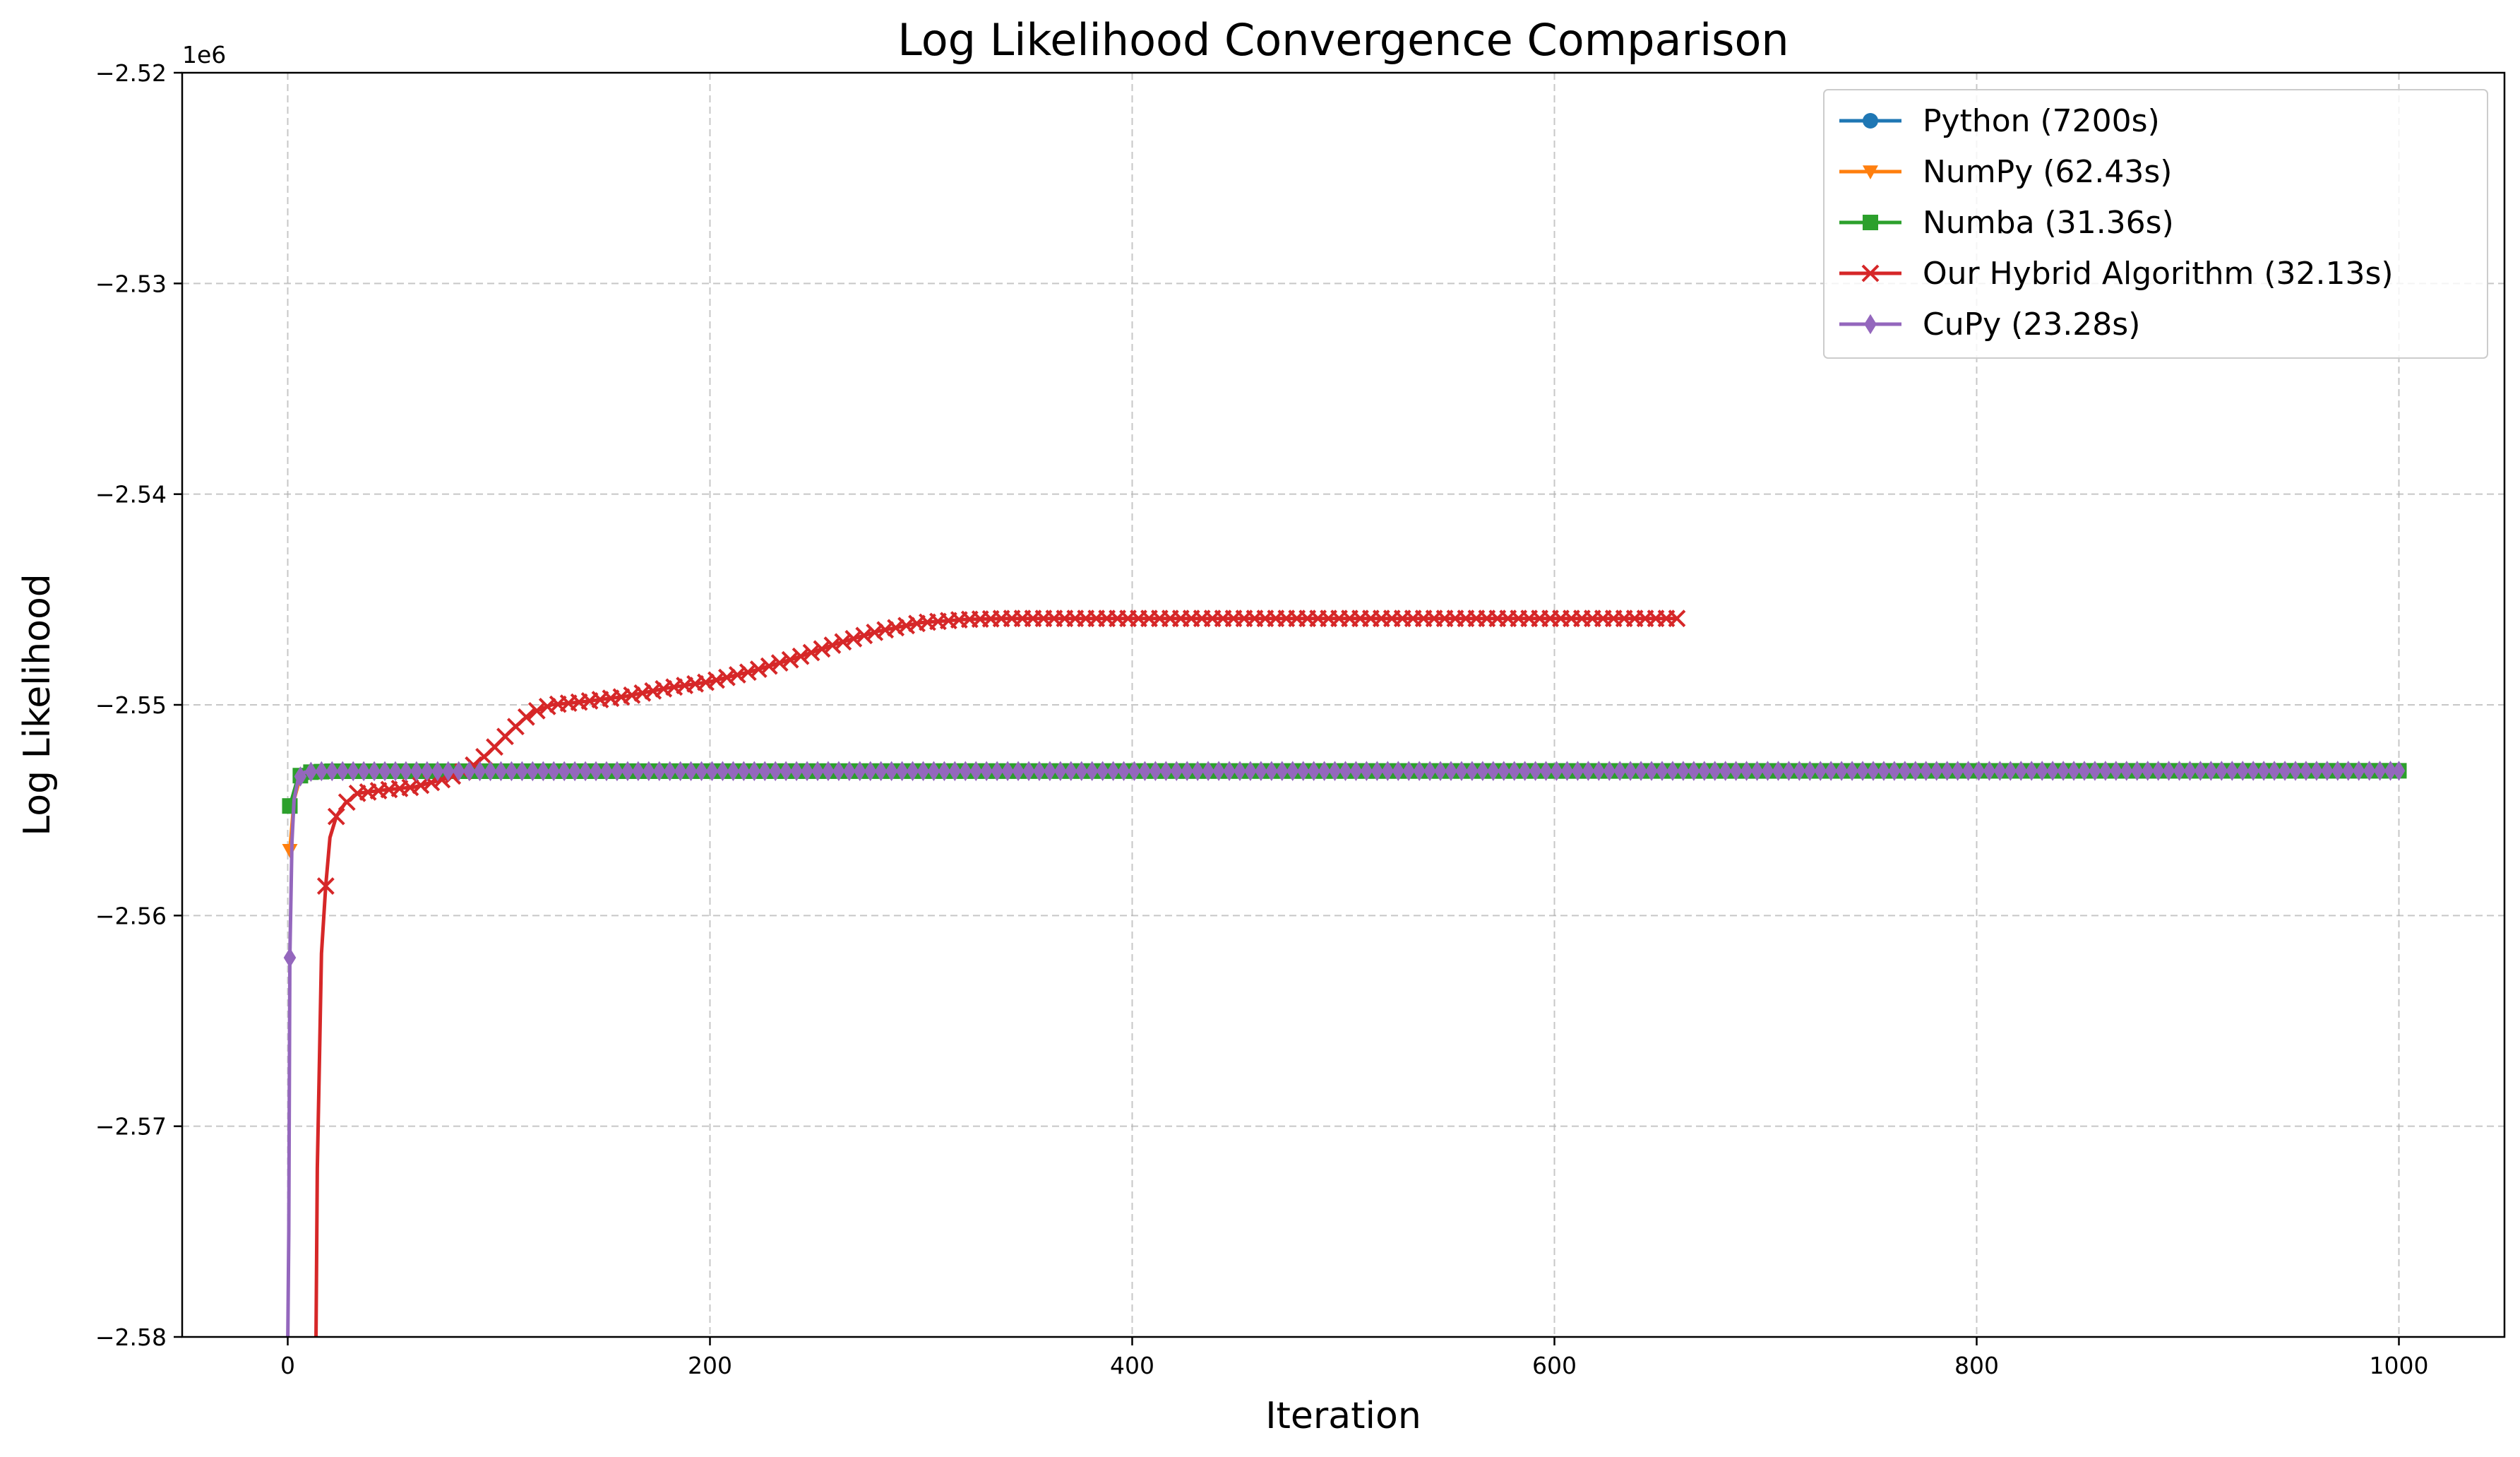  Describe the element at coordinates (1343, 40) in the screenshot. I see `chart-title: Log Likelihood Convergence Comparison` at that location.